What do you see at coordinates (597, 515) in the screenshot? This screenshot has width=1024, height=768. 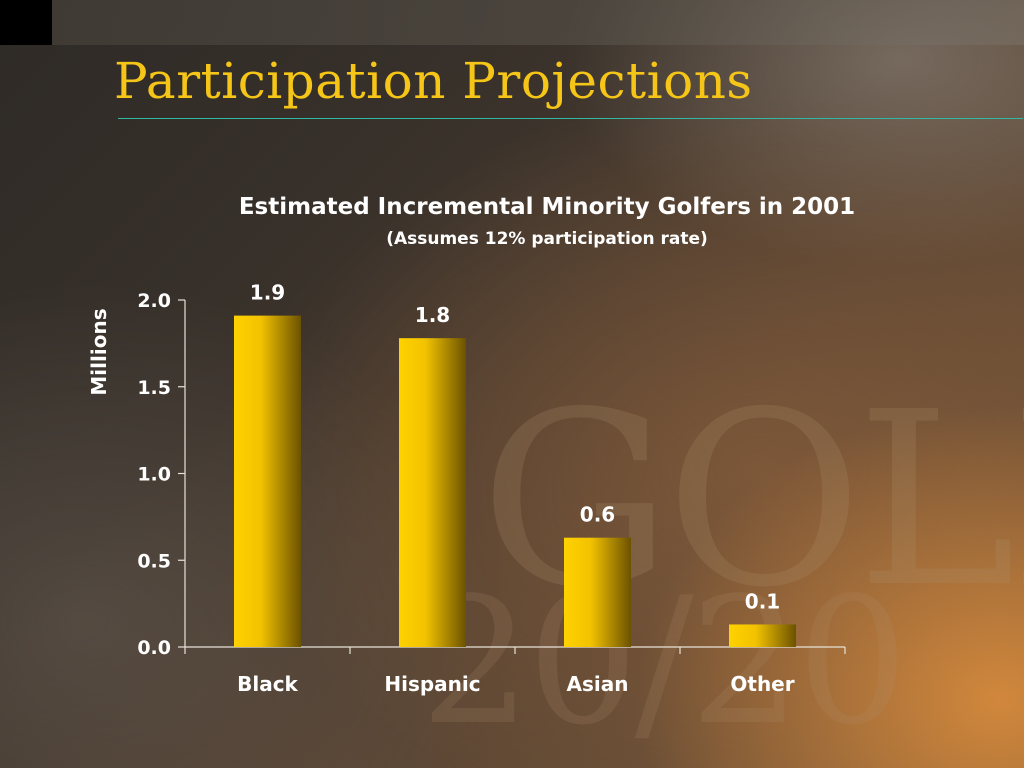 I see `data-label: 0.6` at bounding box center [597, 515].